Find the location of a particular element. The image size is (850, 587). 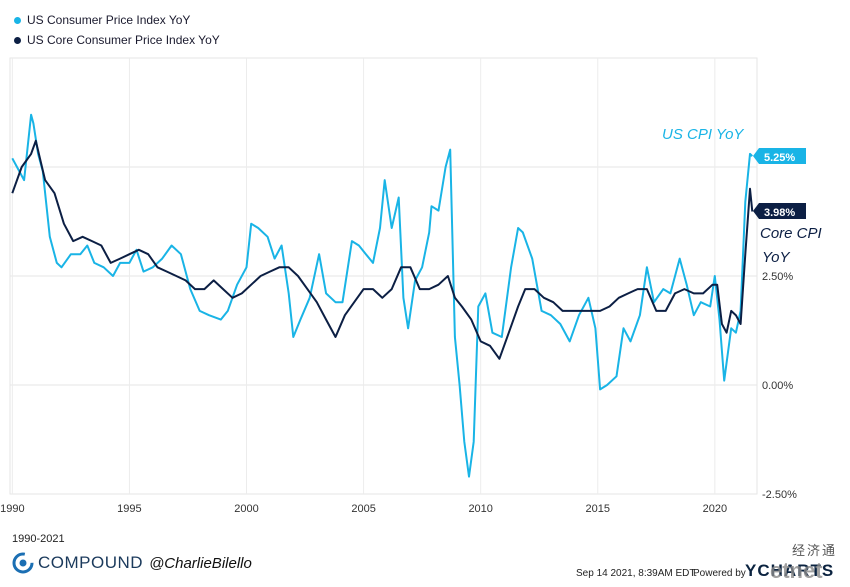

brand-name: COMPOUND is located at coordinates (91, 562).